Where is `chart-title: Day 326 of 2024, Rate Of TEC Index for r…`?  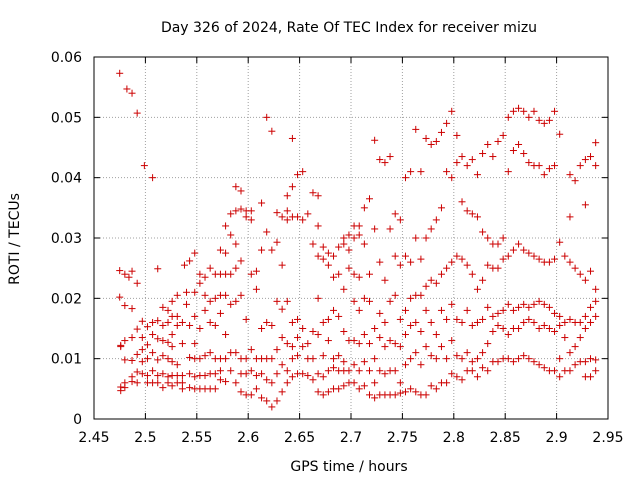 chart-title: Day 326 of 2024, Rate Of TEC Index for r… is located at coordinates (349, 28).